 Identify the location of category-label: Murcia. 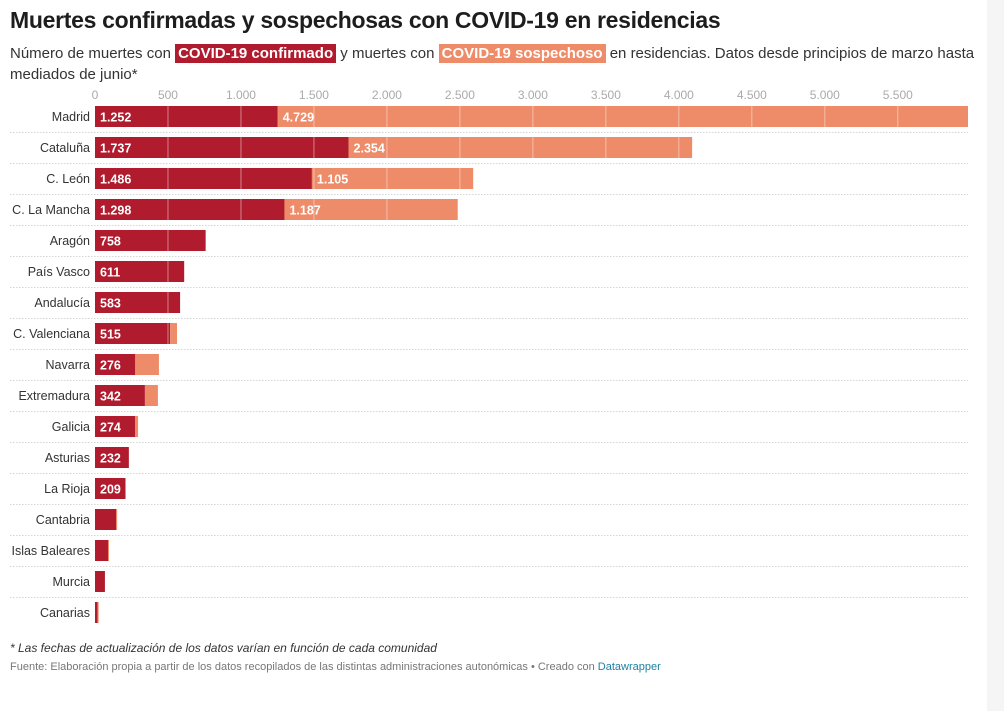
(71, 582).